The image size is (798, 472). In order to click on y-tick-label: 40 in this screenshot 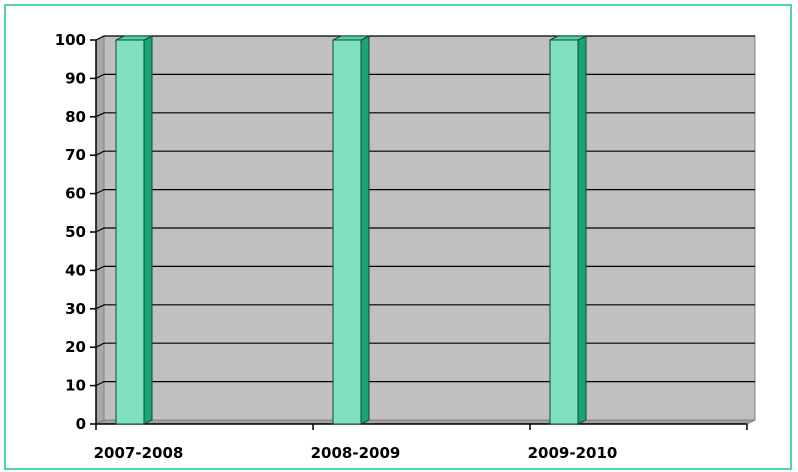, I will do `click(75, 270)`.